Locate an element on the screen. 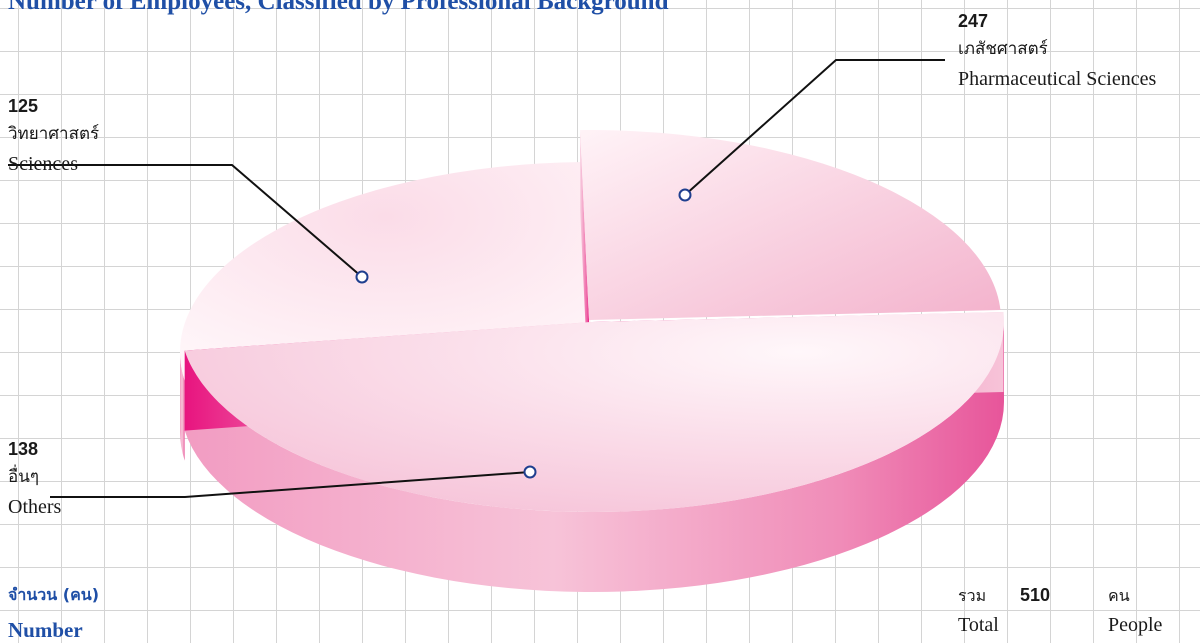 The height and width of the screenshot is (643, 1200). unit-label-en: Number is located at coordinates (45, 630).